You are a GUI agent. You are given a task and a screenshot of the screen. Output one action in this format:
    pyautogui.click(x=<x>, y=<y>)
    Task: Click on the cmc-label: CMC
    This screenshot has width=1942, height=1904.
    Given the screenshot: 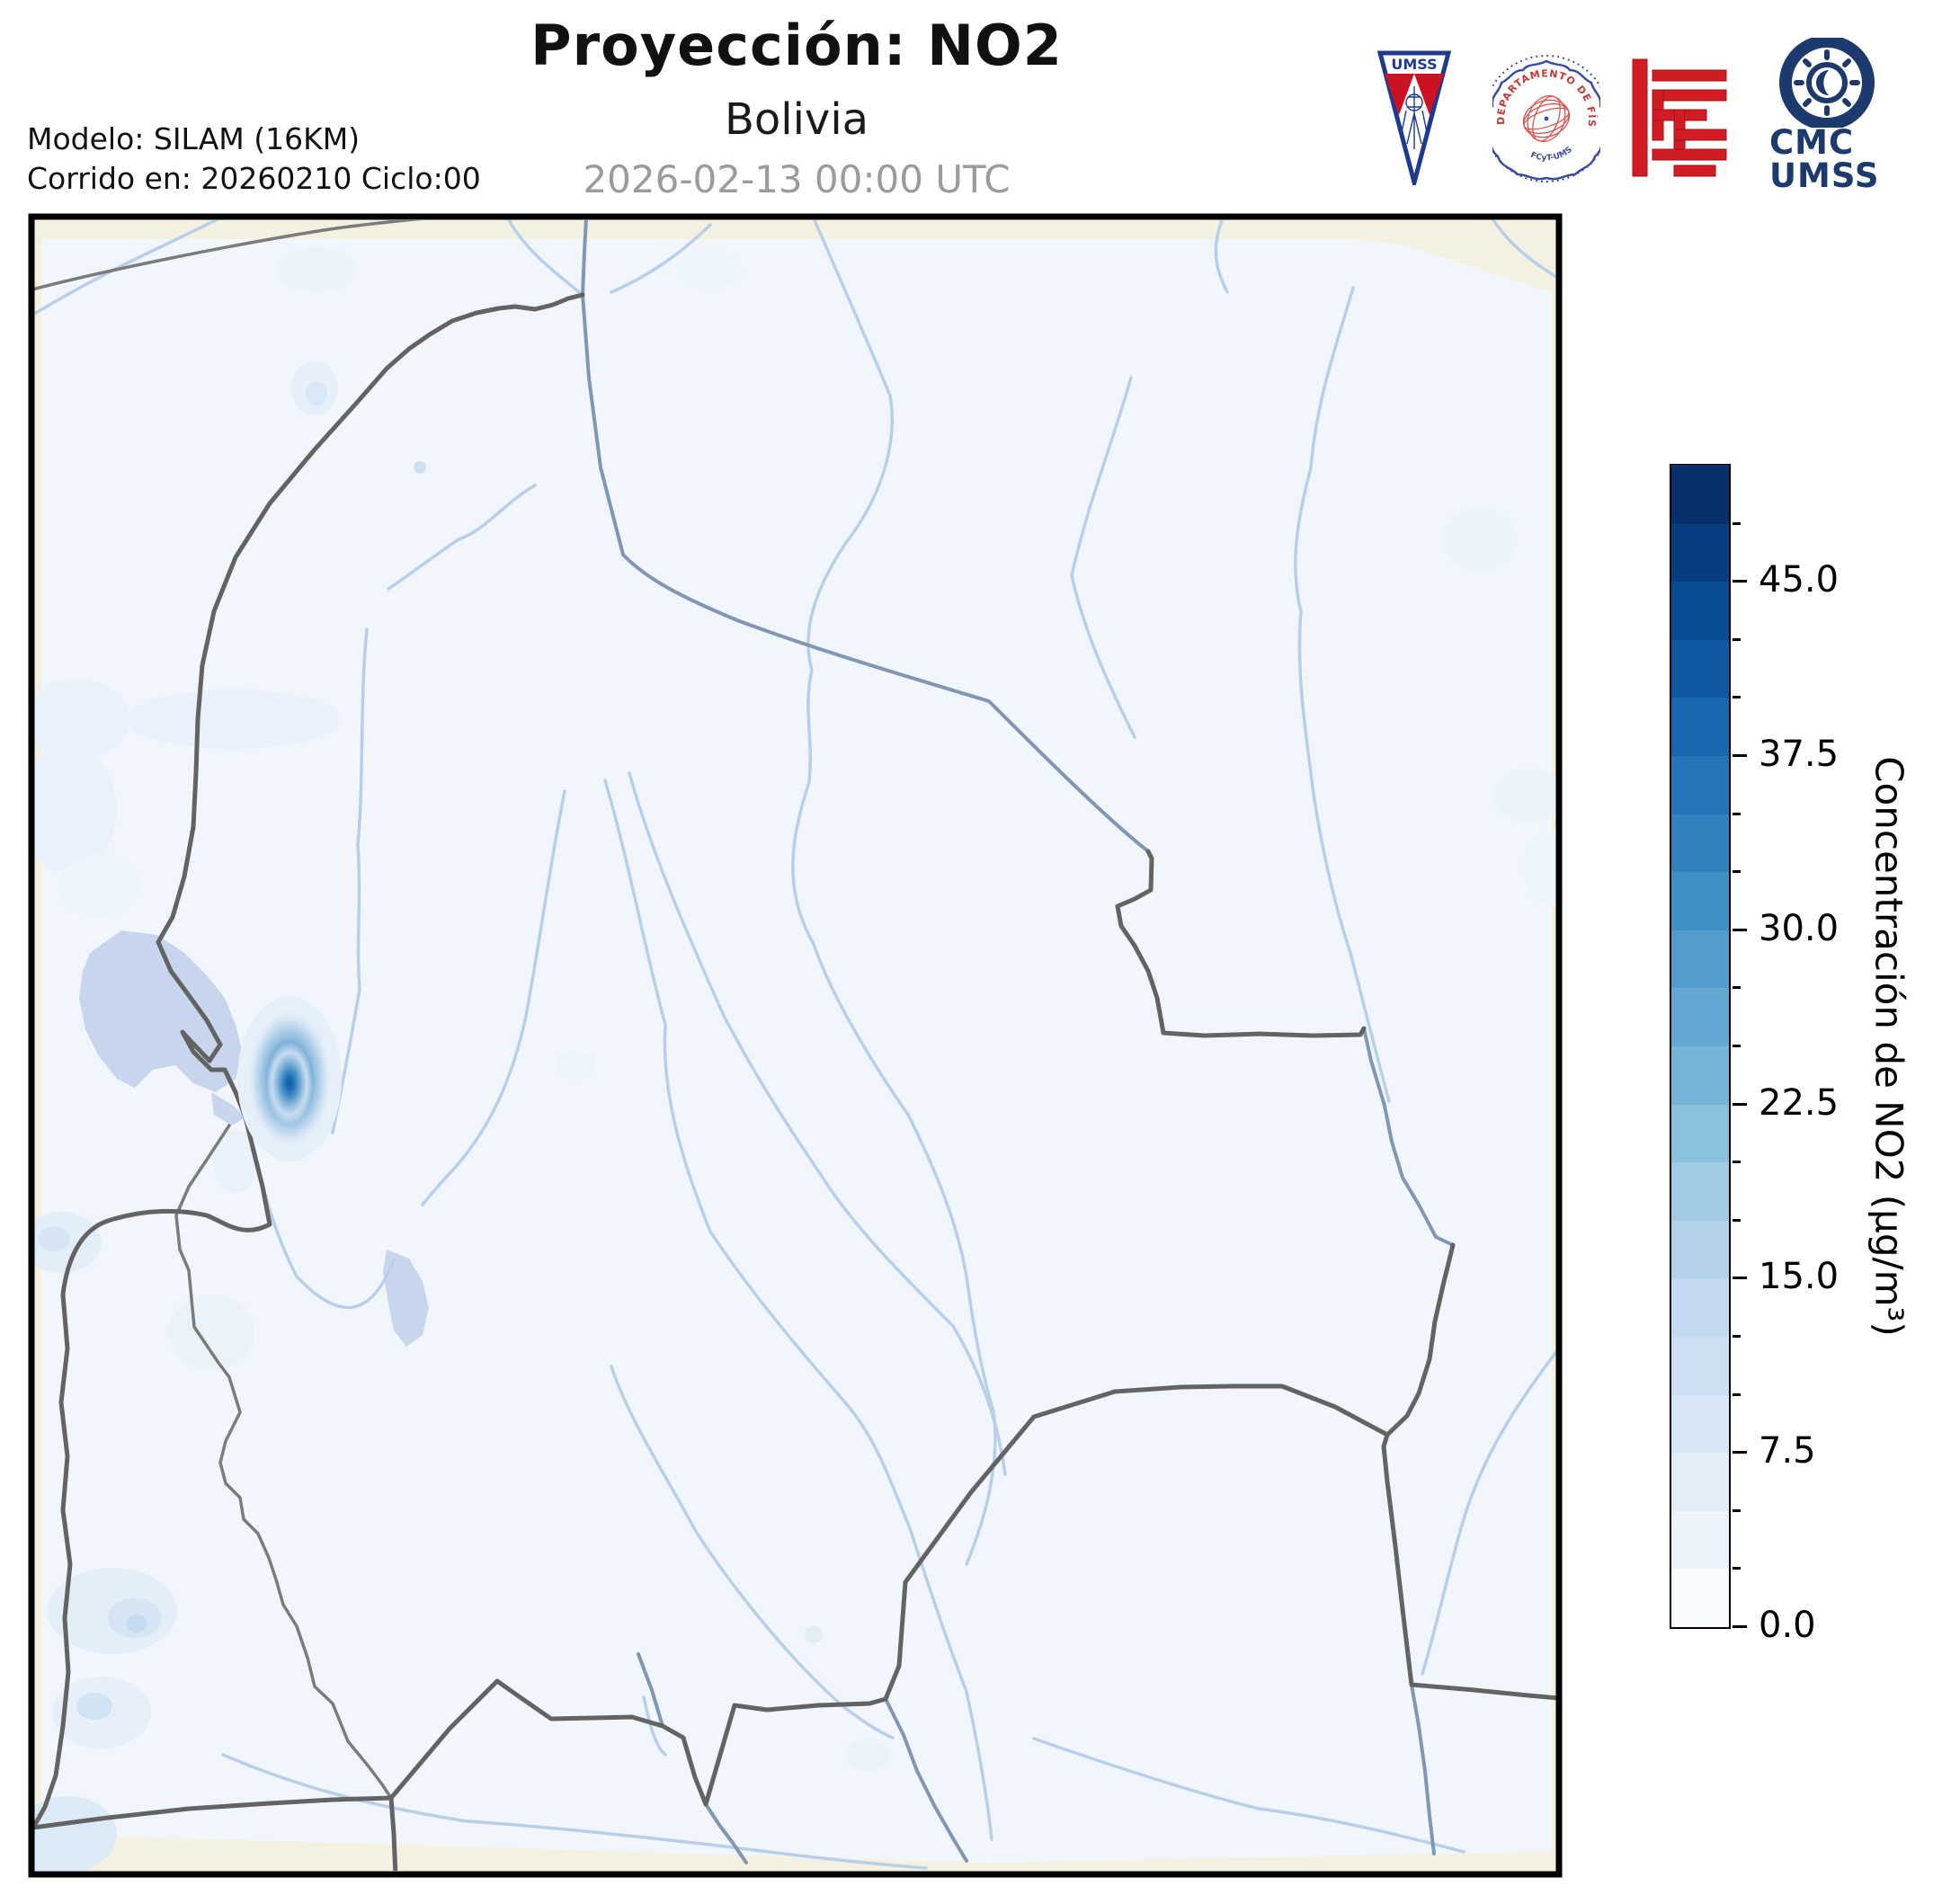 What is the action you would take?
    pyautogui.click(x=1812, y=142)
    